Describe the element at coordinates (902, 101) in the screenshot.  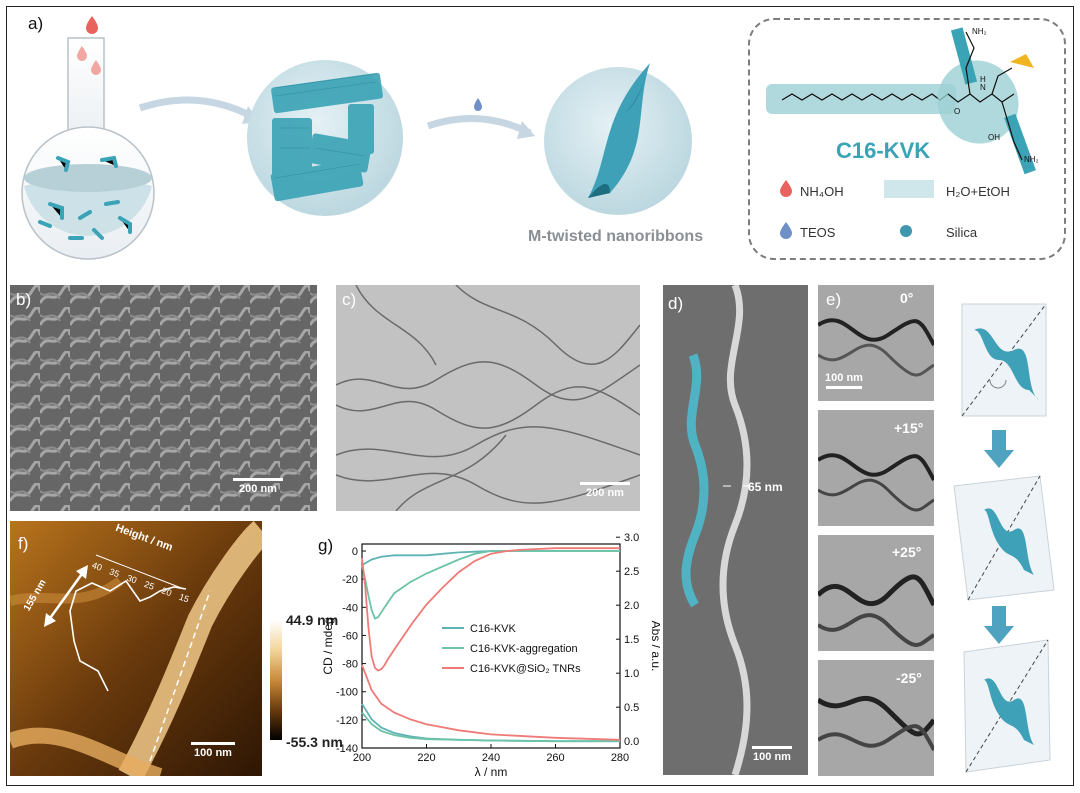
I see `molecule-structure: NH₂ NH₂ OH O H N` at that location.